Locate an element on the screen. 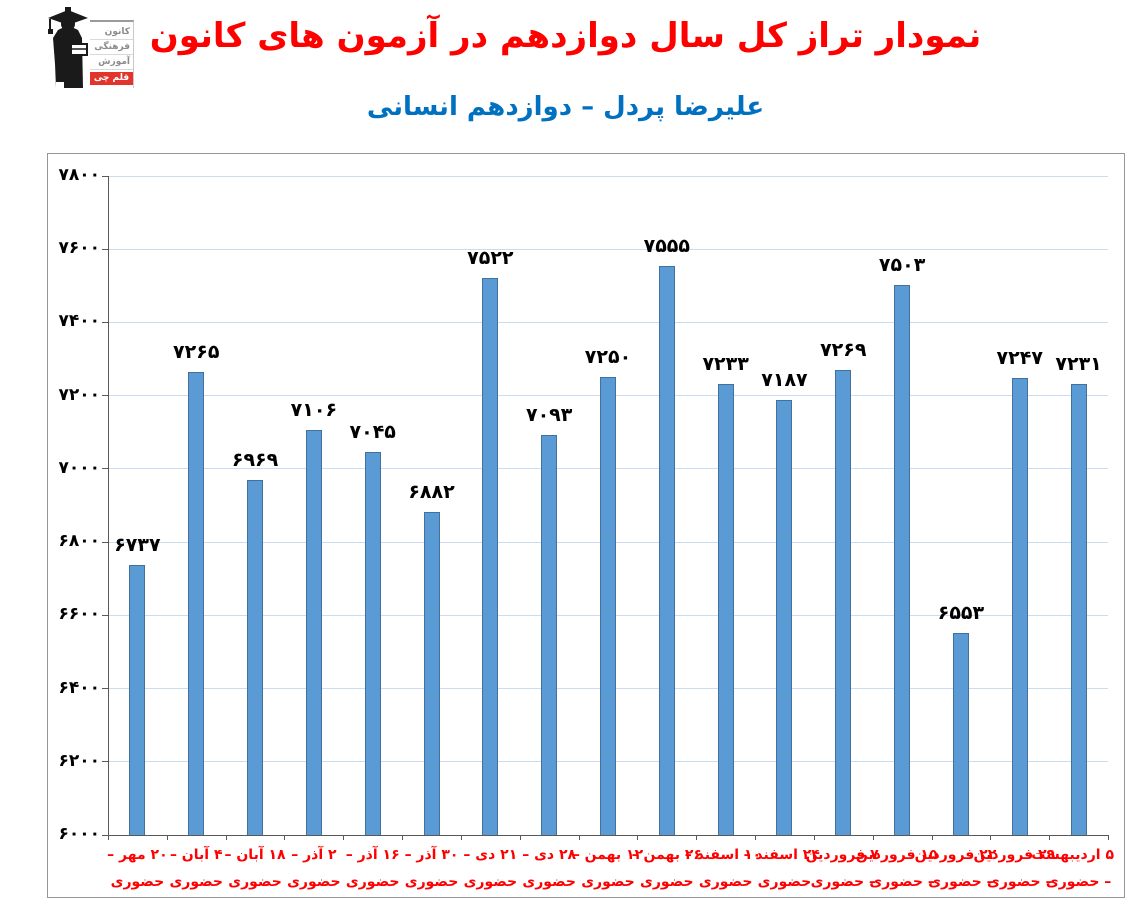 The width and height of the screenshot is (1131, 913). y-tick-label: ۷۶۰۰ is located at coordinates (79, 248).